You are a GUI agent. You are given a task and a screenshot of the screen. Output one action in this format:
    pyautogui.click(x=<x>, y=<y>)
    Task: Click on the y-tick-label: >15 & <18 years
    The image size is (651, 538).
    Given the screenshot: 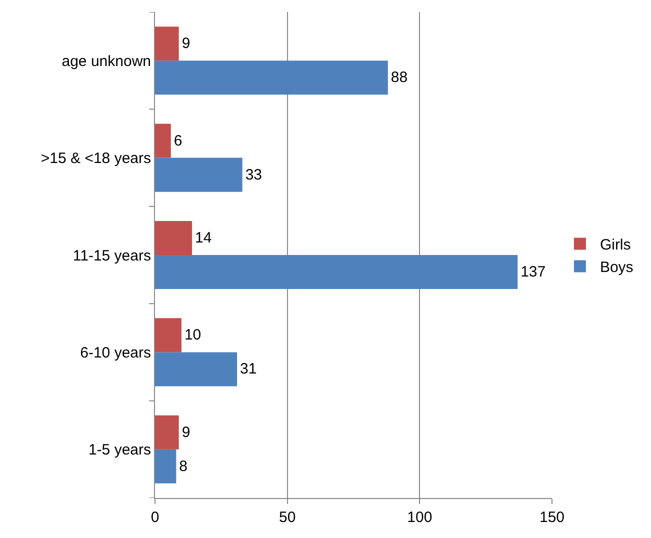 What is the action you would take?
    pyautogui.click(x=95, y=159)
    